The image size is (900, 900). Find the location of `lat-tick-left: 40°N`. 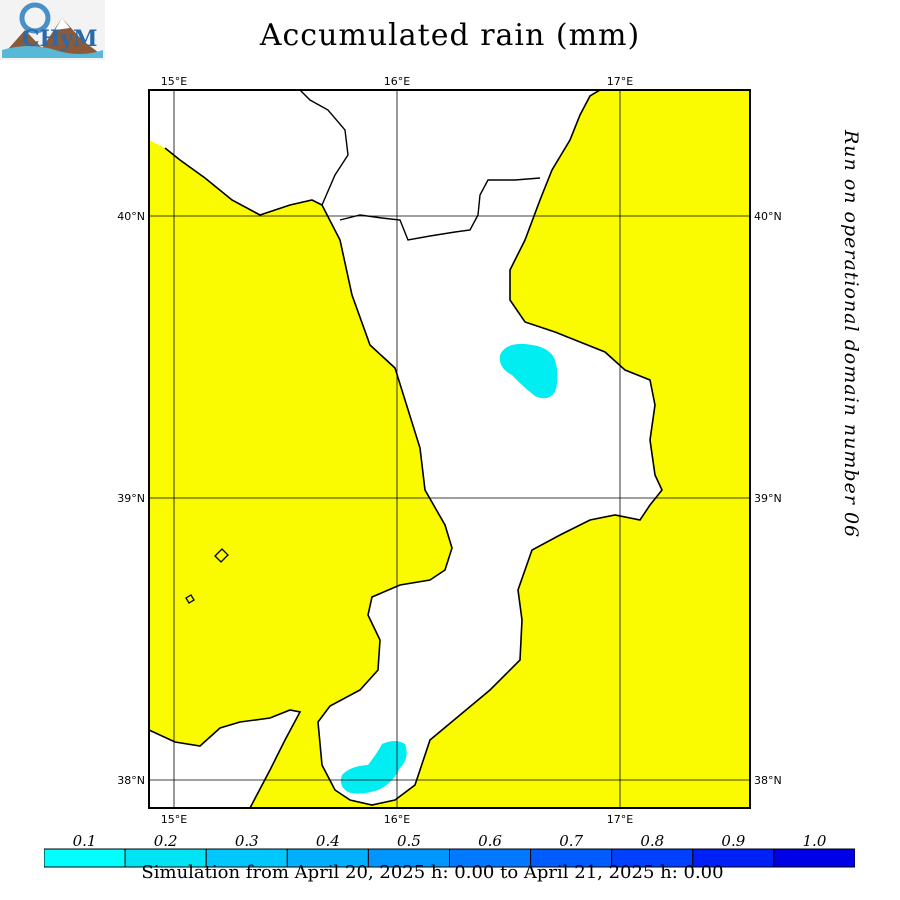

lat-tick-left: 40°N is located at coordinates (131, 216).